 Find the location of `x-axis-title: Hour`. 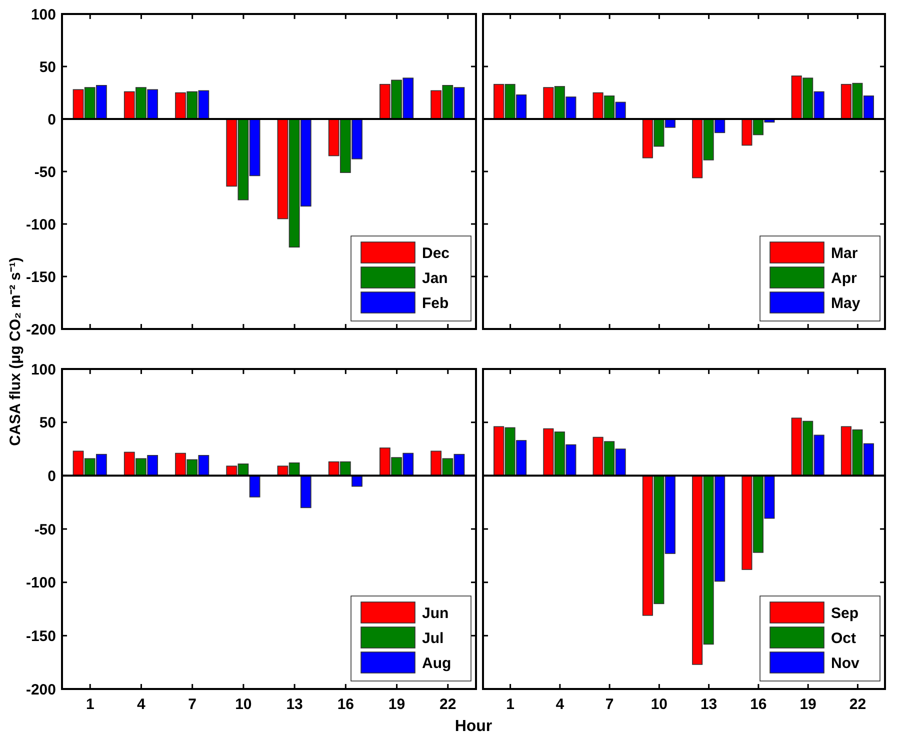

x-axis-title: Hour is located at coordinates (473, 726).